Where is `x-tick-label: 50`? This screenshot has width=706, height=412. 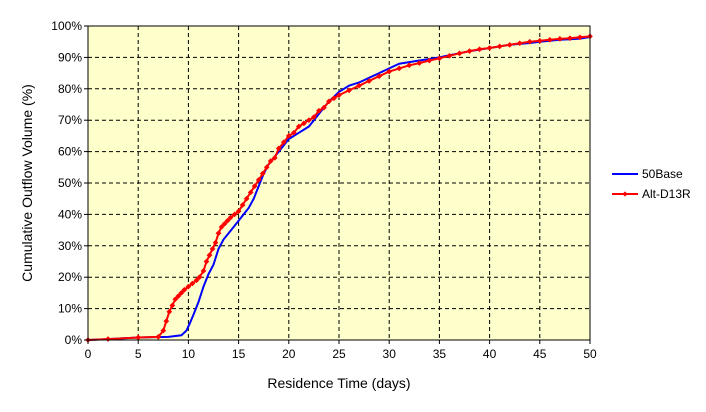 x-tick-label: 50 is located at coordinates (590, 354).